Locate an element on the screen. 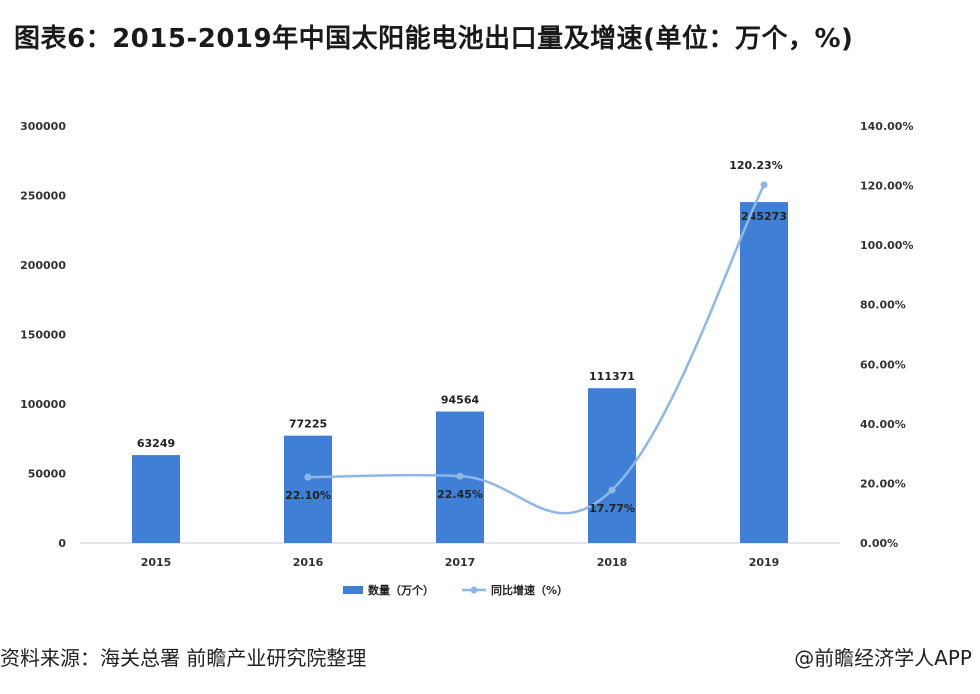  x-tick-label: 2017 is located at coordinates (460, 562).